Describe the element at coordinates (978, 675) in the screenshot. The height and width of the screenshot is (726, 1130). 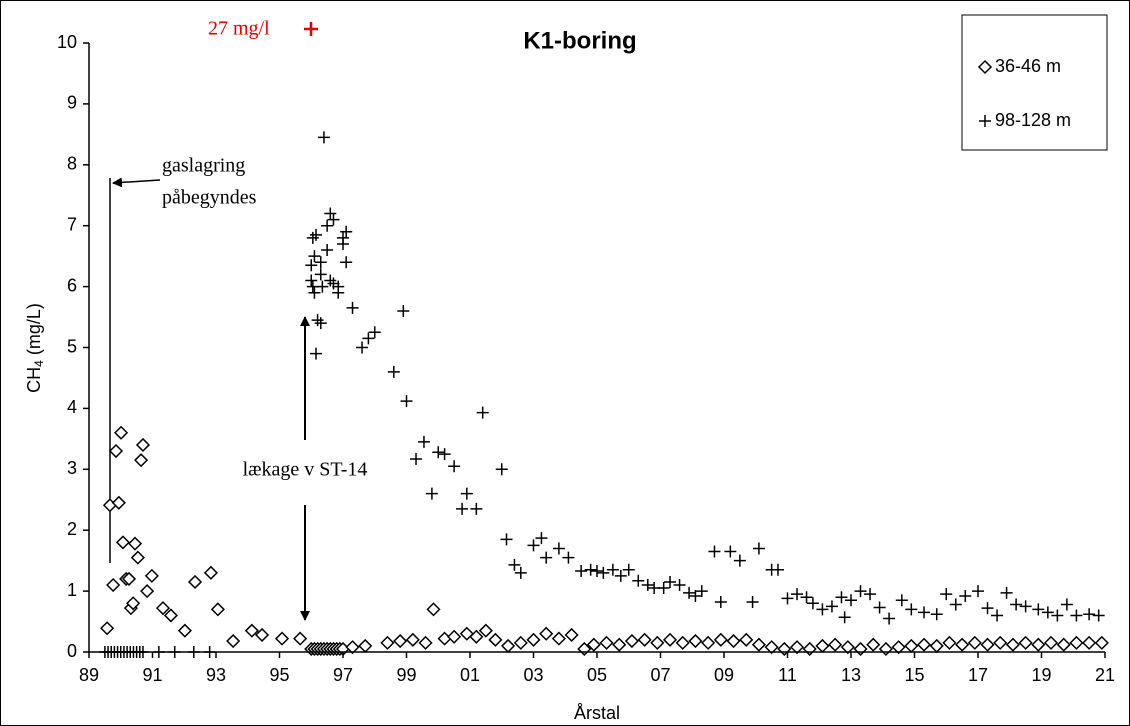
I see `x-tick-label: 17` at that location.